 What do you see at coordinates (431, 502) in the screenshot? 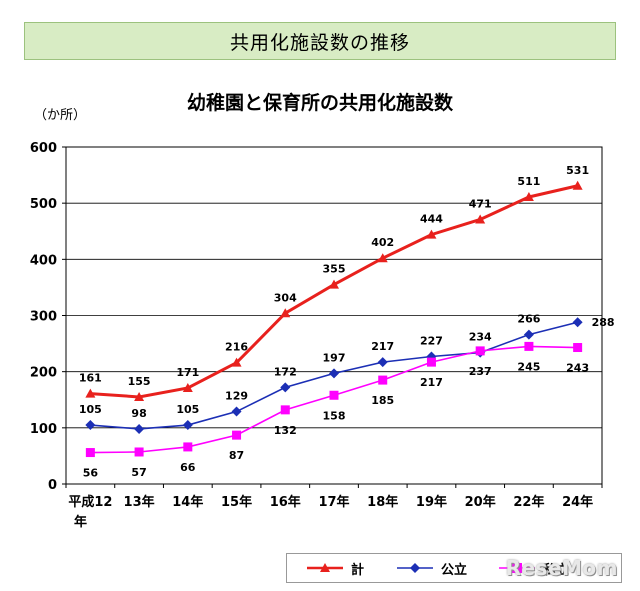
I see `x-tick-label: 19年` at bounding box center [431, 502].